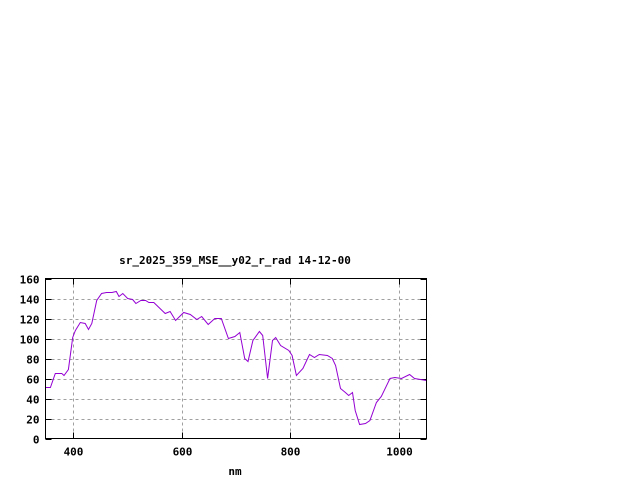  Describe the element at coordinates (74, 452) in the screenshot. I see `x-tick-label: 400` at that location.